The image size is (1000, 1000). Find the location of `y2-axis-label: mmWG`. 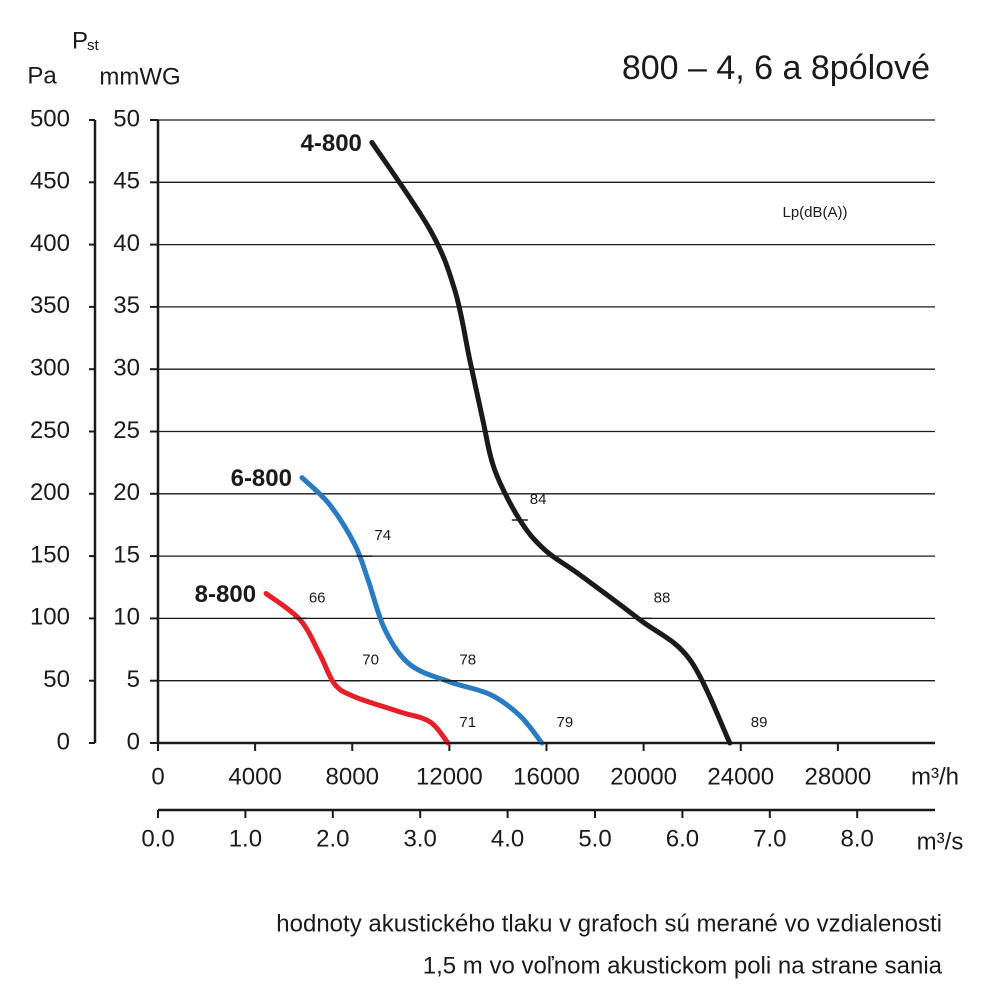

y2-axis-label: mmWG is located at coordinates (139, 76).